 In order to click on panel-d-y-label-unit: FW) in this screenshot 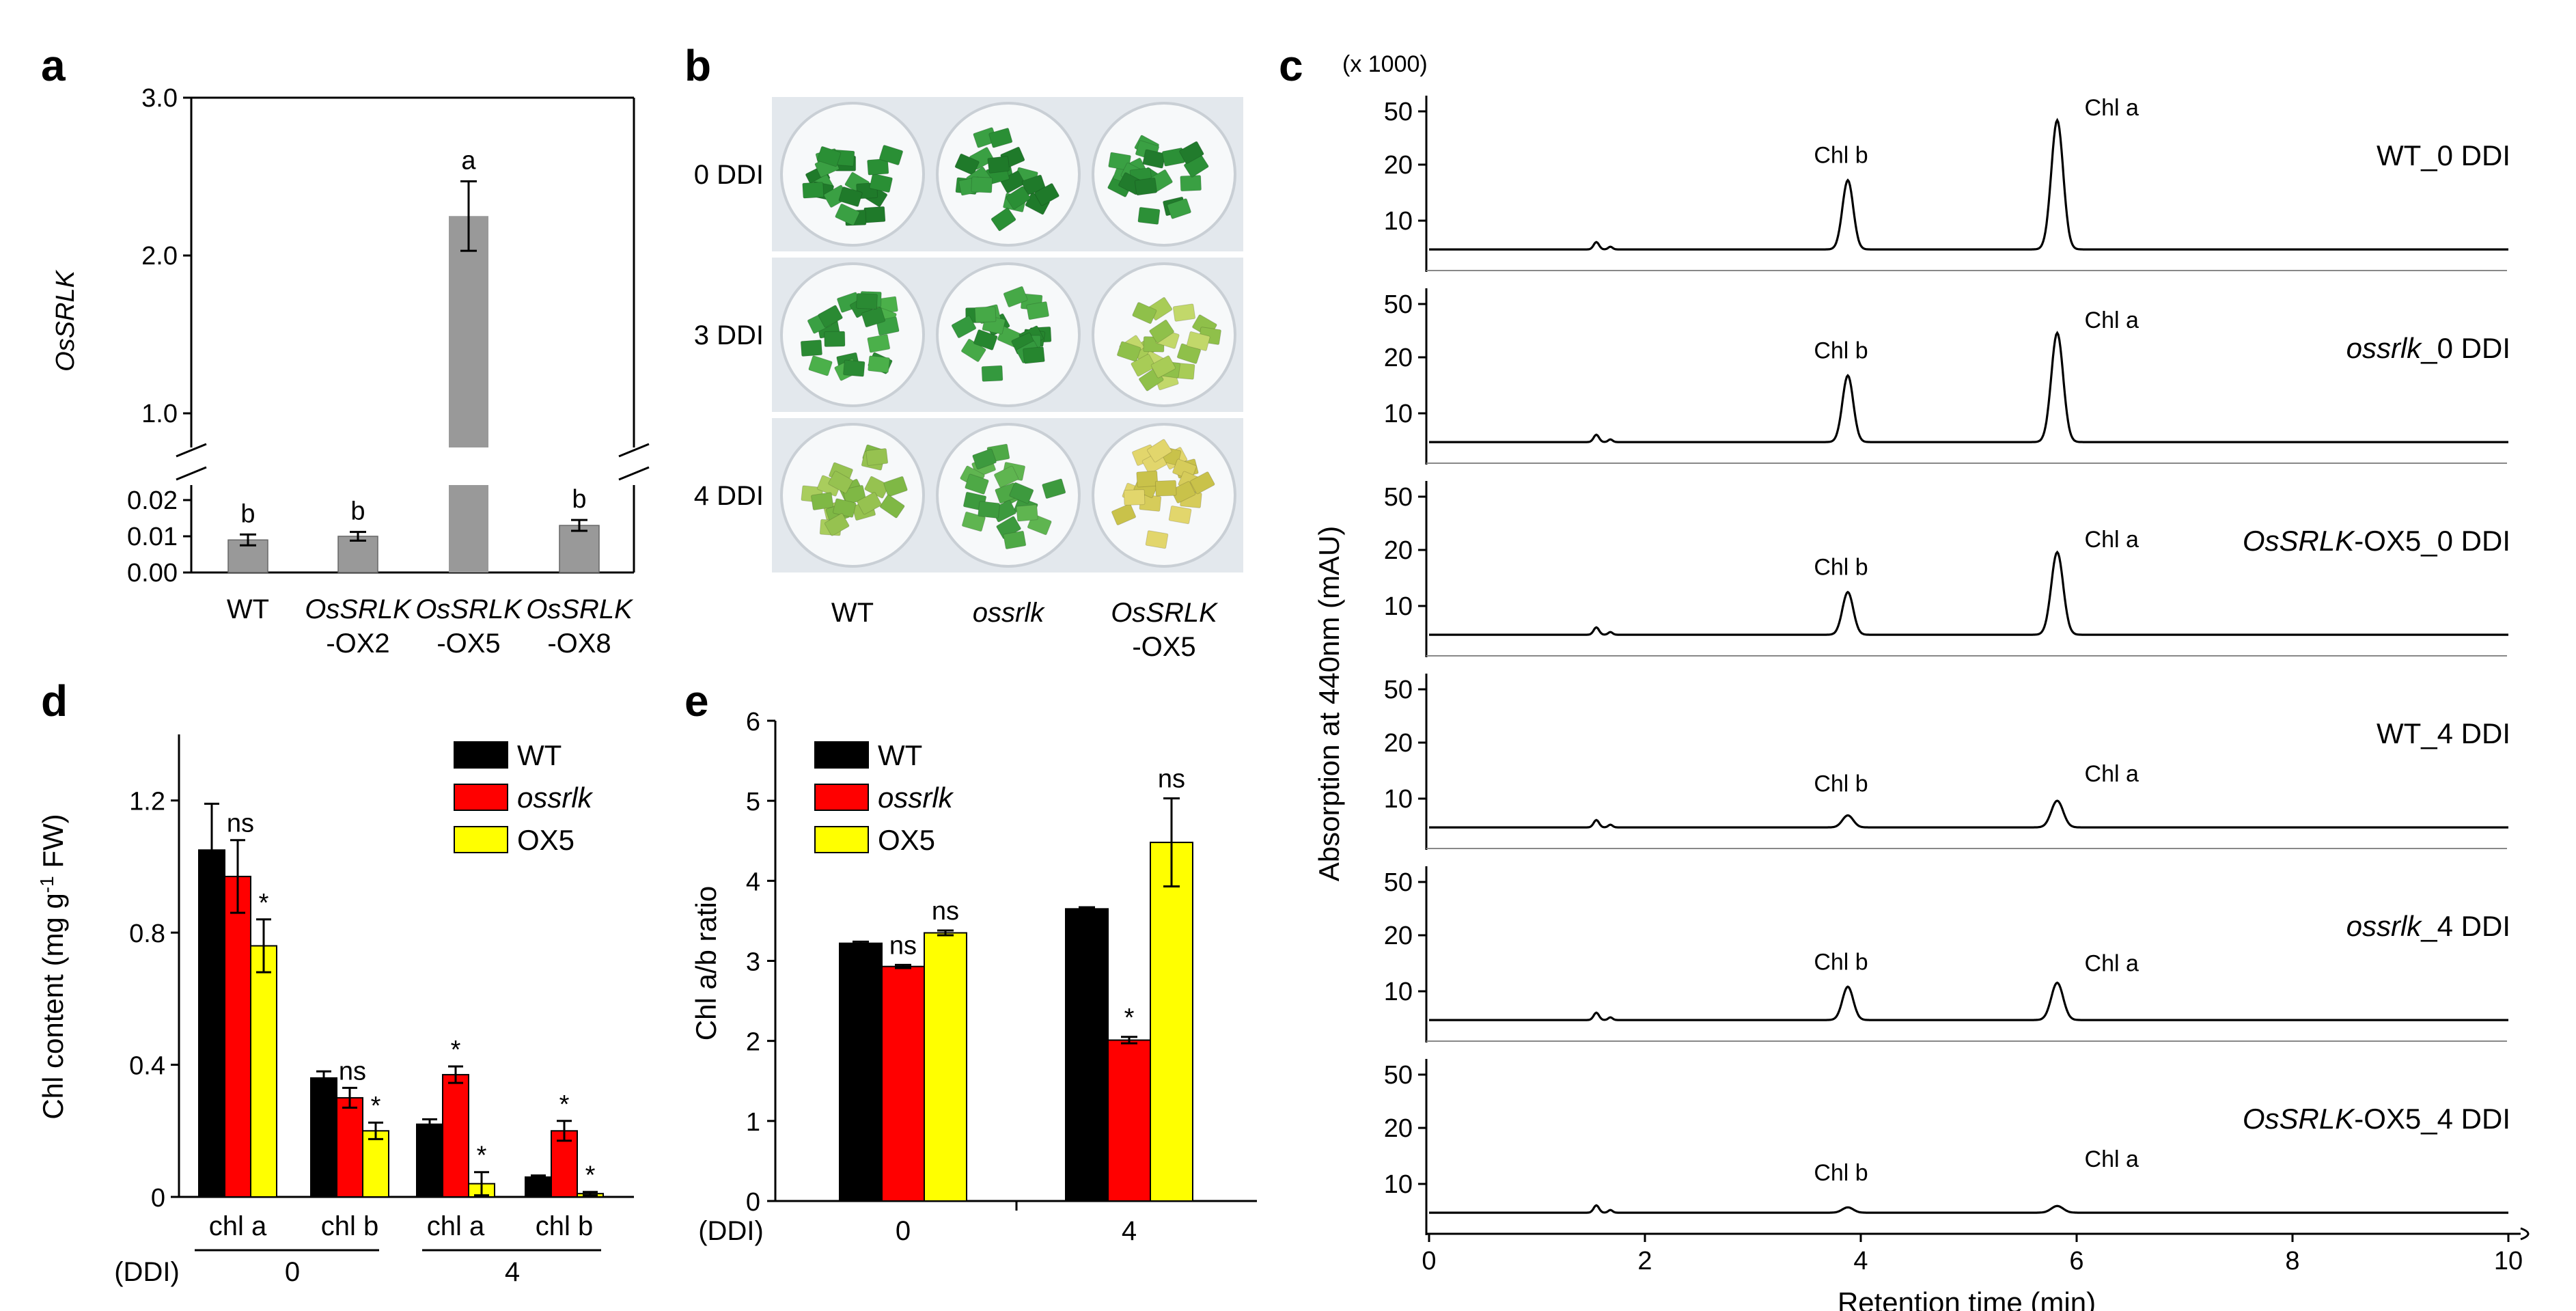, I will do `click(53, 845)`.